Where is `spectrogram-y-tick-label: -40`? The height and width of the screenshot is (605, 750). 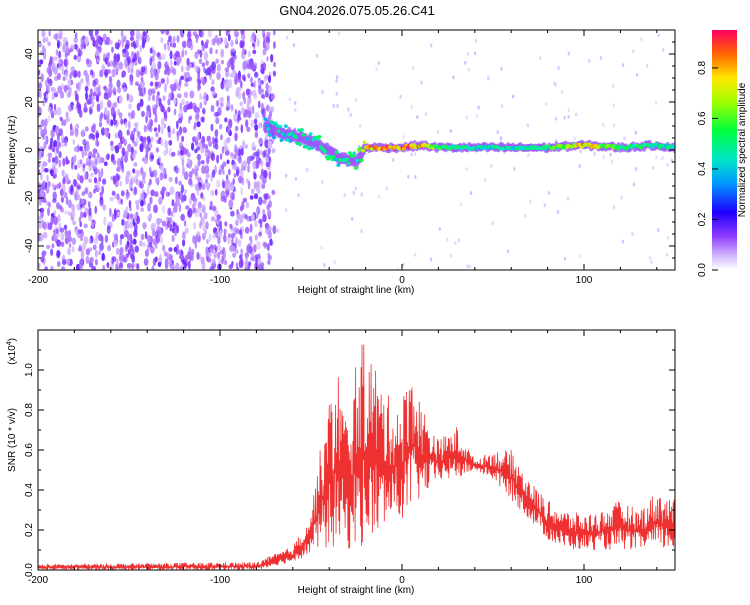
spectrogram-y-tick-label: -40 is located at coordinates (29, 245).